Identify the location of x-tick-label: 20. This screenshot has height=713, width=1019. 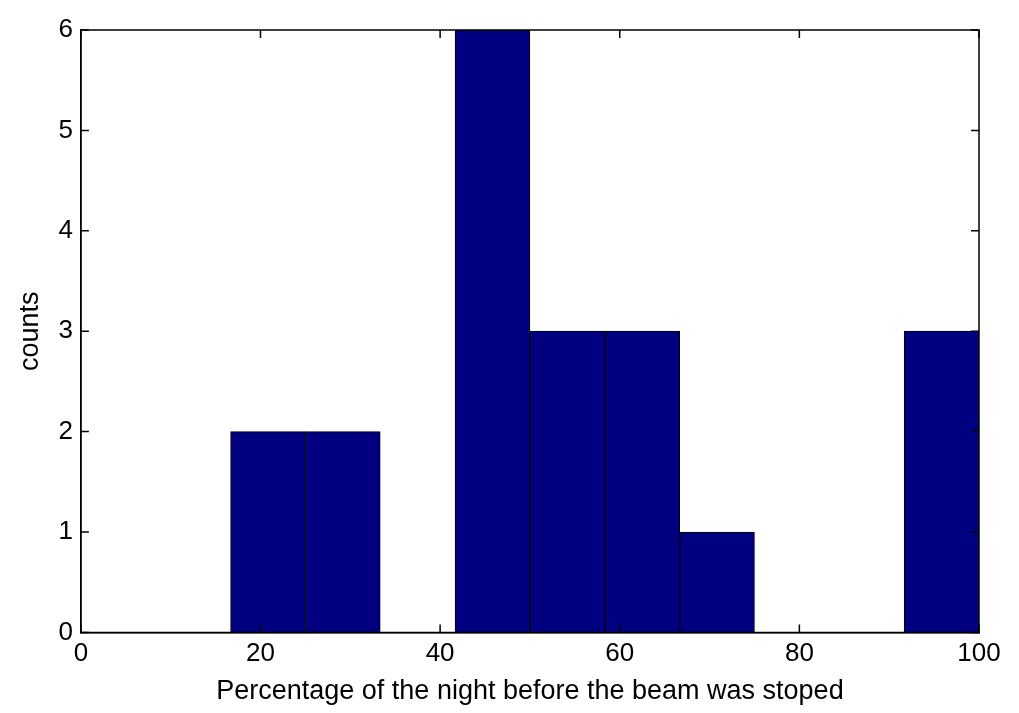
(260, 652).